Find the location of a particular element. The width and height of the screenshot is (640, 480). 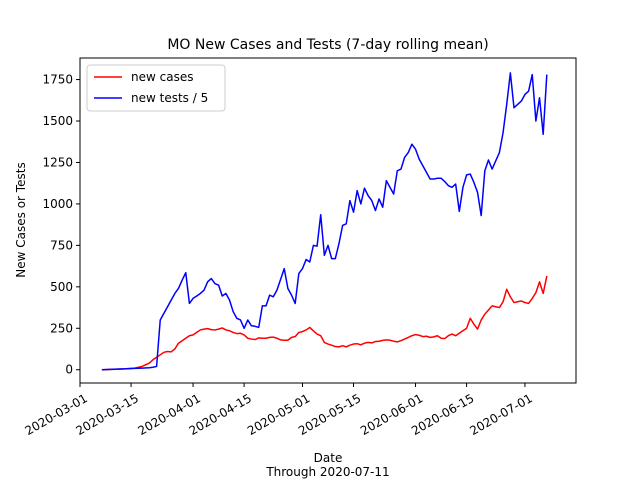

legend-label: new tests / 5 is located at coordinates (169, 98).